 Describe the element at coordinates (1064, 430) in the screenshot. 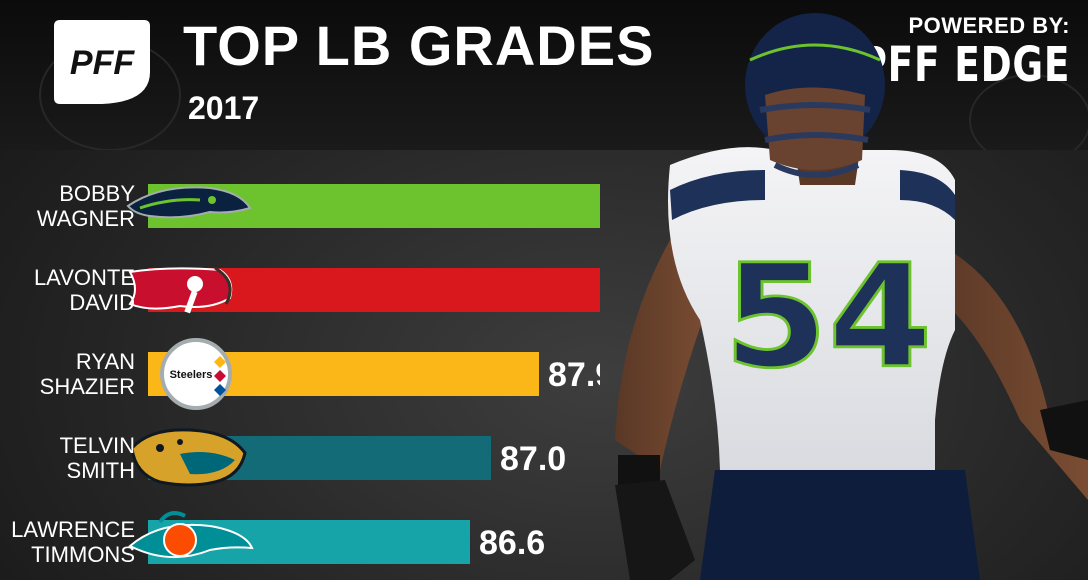

I see `right-wristband` at that location.